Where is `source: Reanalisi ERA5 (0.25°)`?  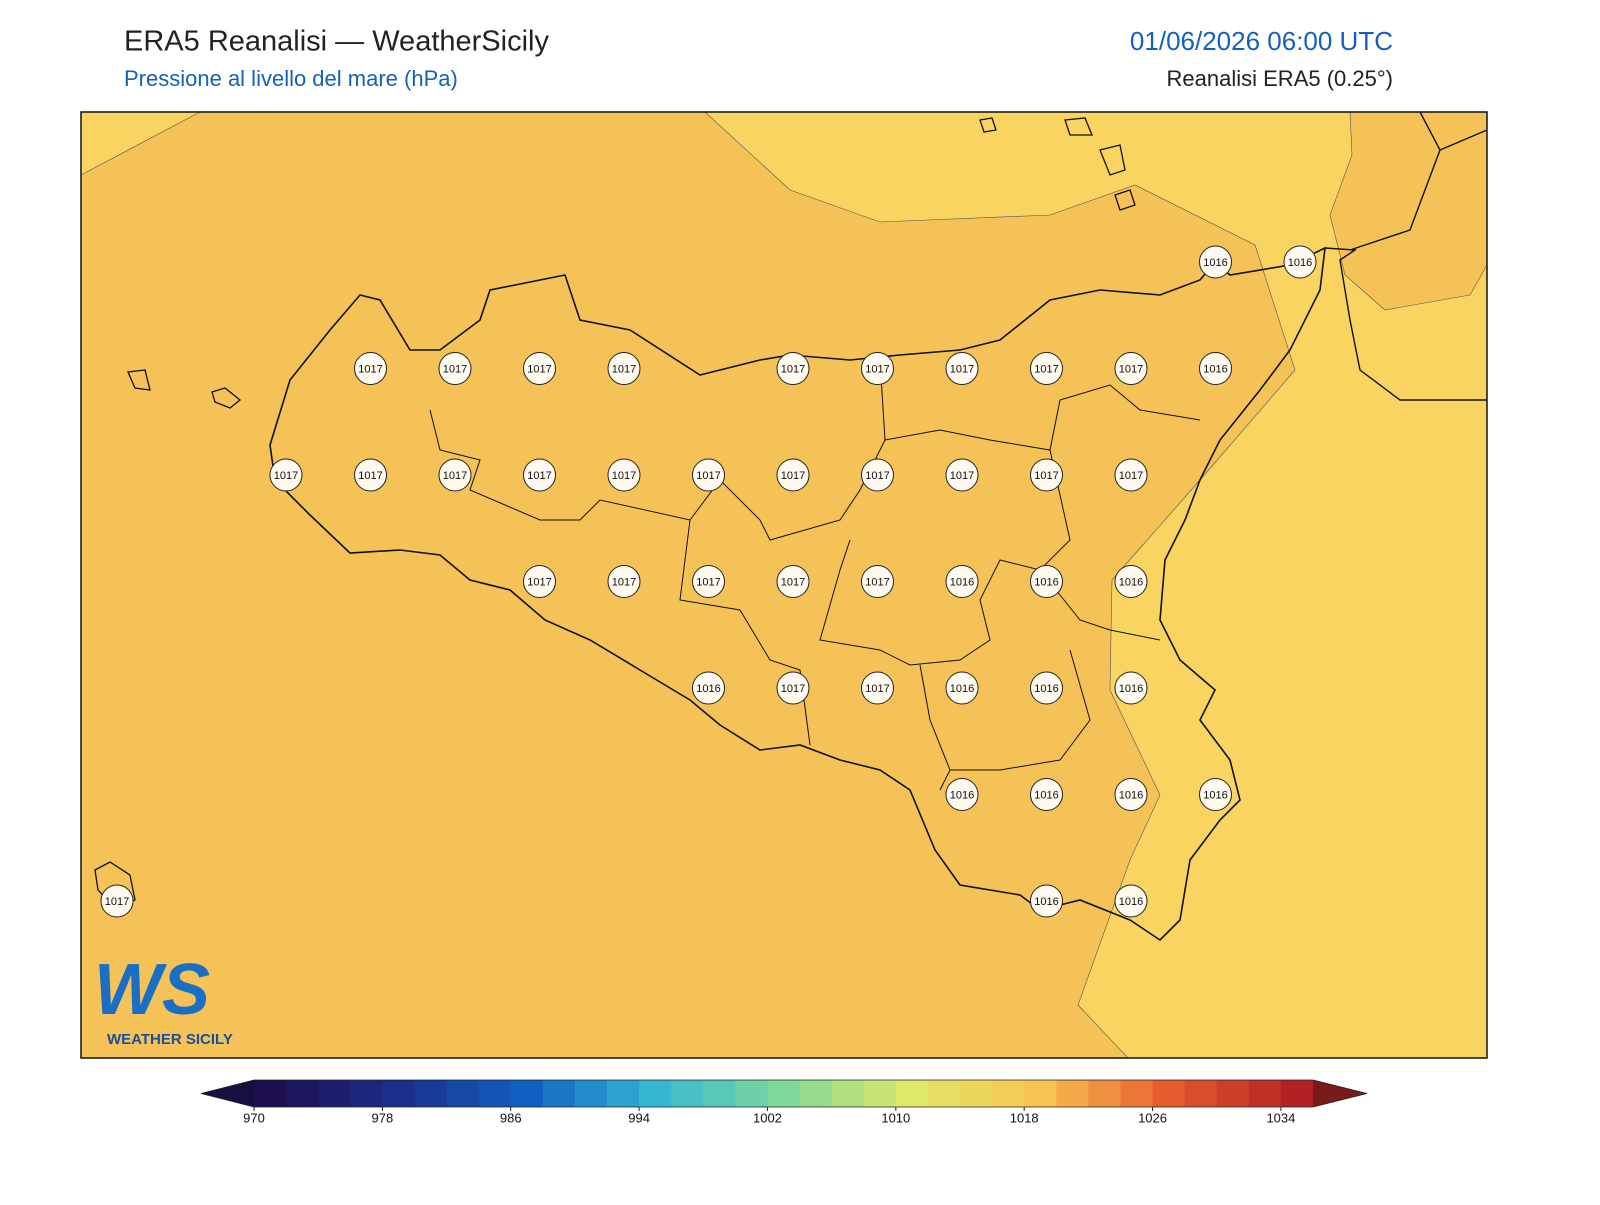 source: Reanalisi ERA5 (0.25°) is located at coordinates (1280, 78).